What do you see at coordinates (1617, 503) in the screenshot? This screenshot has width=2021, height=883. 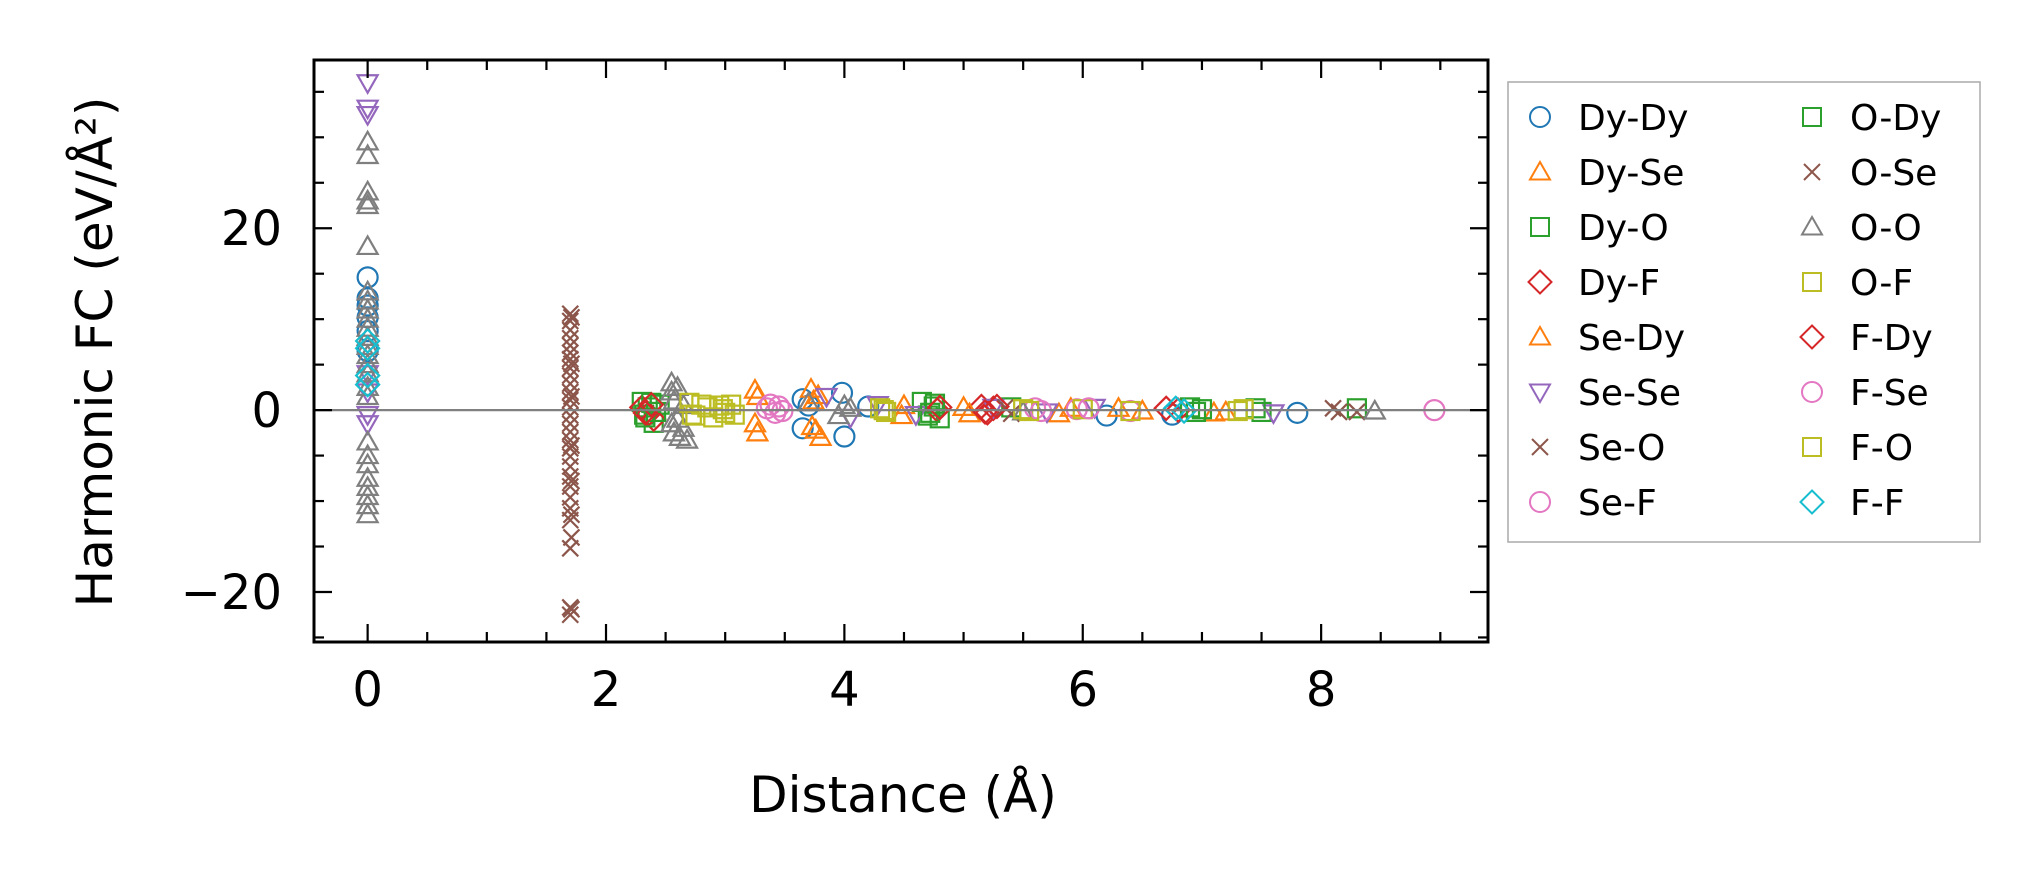 I see `legend-label: Se-F` at bounding box center [1617, 503].